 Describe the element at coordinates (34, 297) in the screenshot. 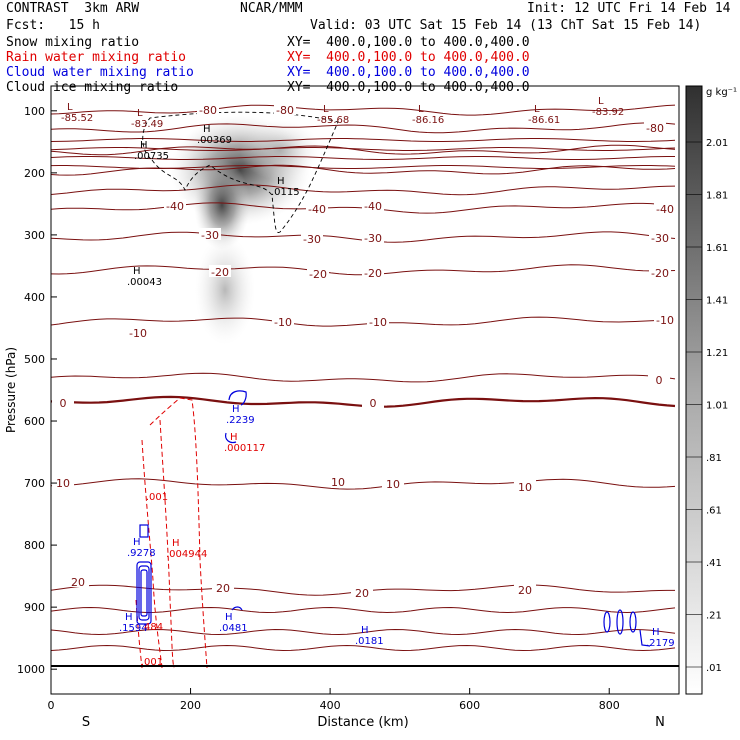

I see `y-tick-label: 400` at that location.